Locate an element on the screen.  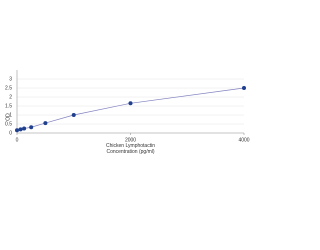
y-tick-label: 1.5 is located at coordinates (8, 106).